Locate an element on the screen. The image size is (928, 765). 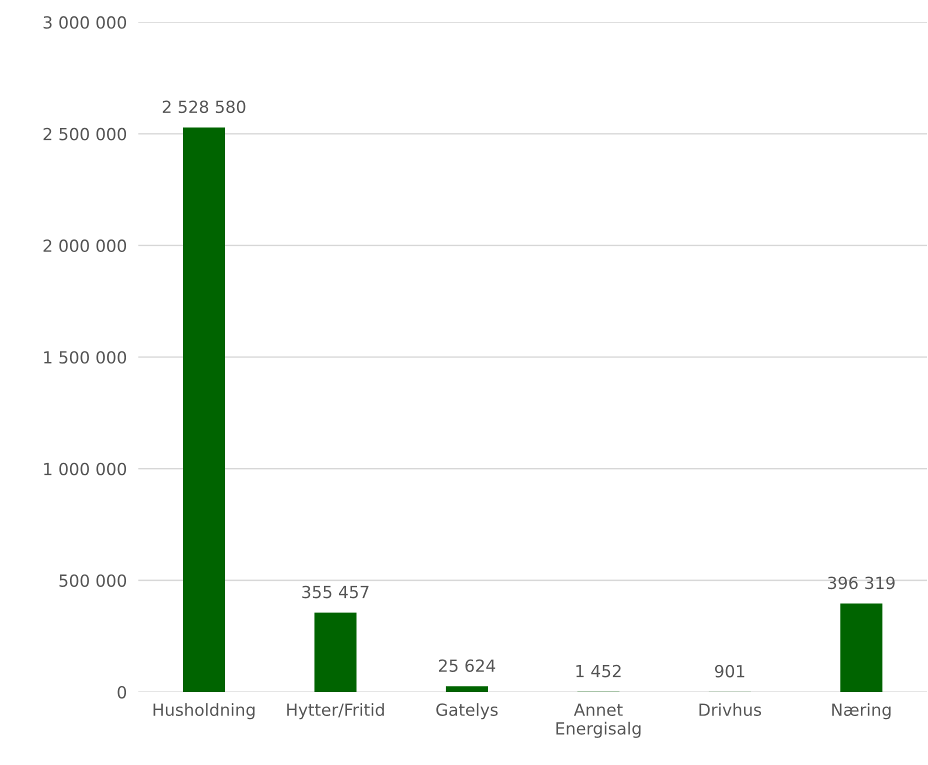
x-tick-label: Drivhus is located at coordinates (731, 709).